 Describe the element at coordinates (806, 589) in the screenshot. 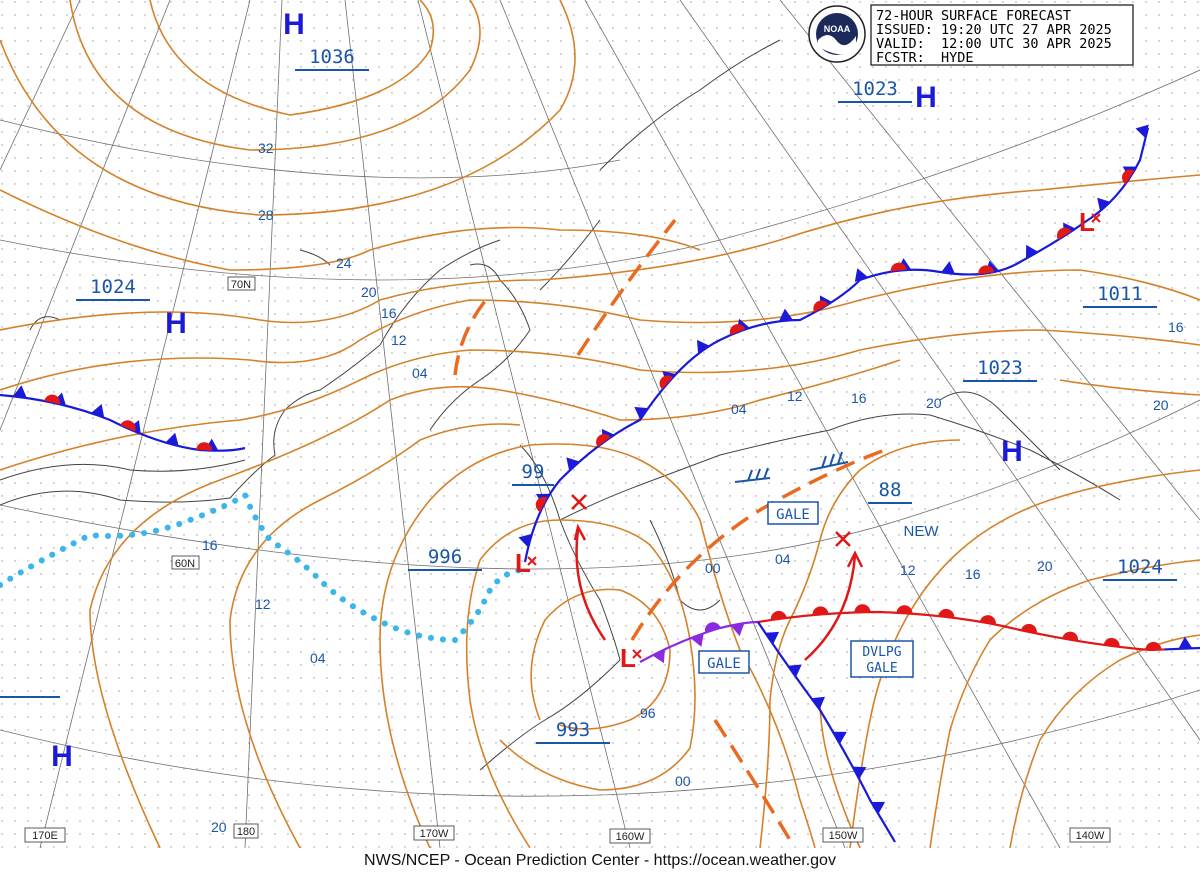

I see `warning-boxes: GALE GALE DVLPG GALE` at that location.